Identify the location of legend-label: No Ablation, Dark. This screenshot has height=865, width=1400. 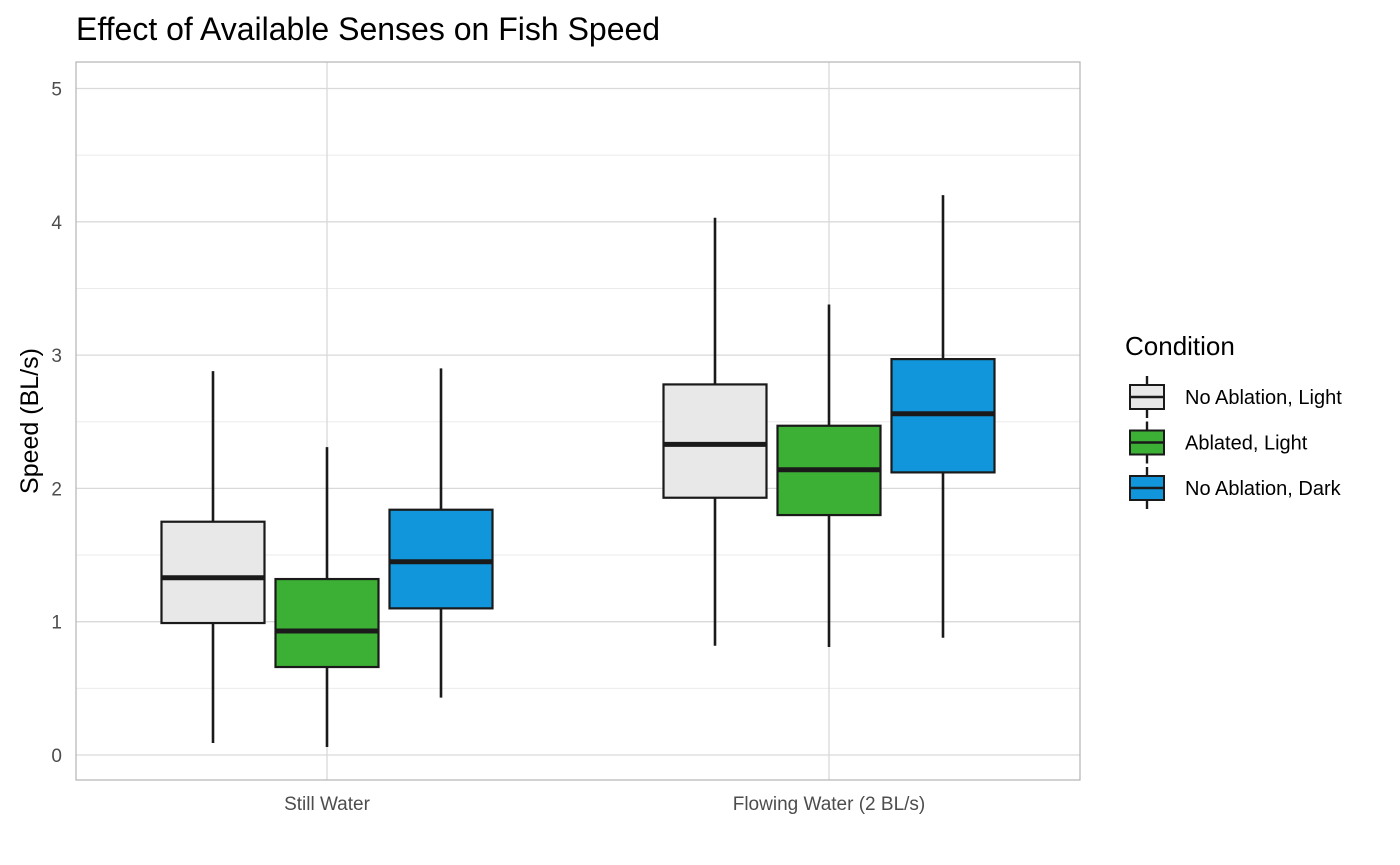
(1263, 489).